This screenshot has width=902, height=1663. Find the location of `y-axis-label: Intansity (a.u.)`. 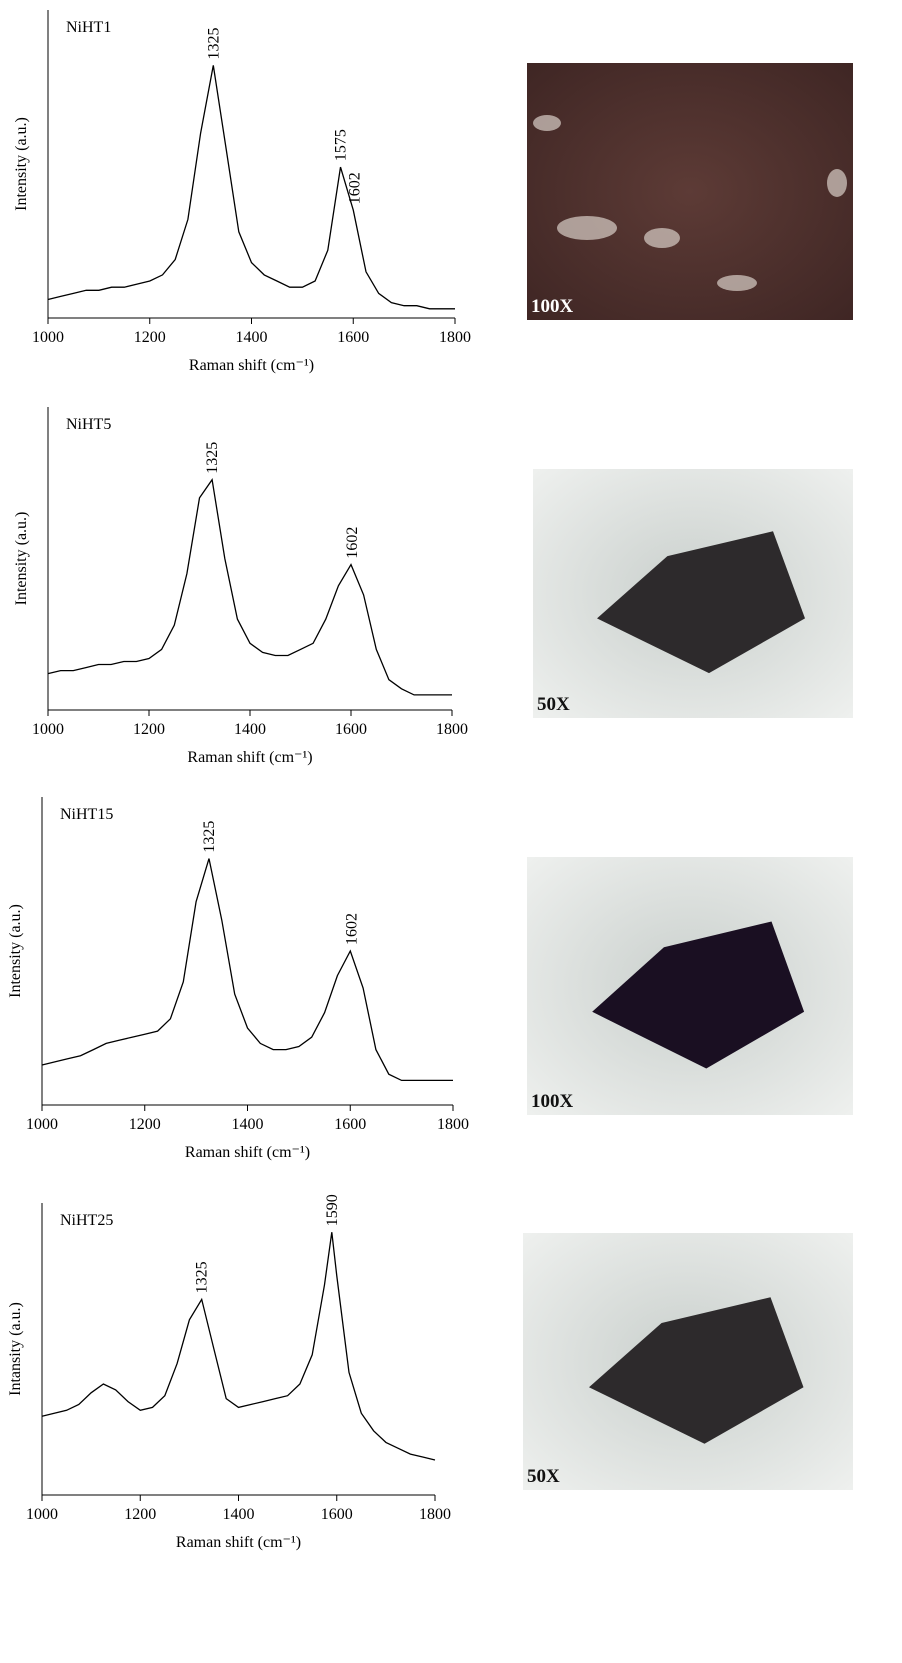

y-axis-label: Intansity (a.u.) is located at coordinates (15, 1349).